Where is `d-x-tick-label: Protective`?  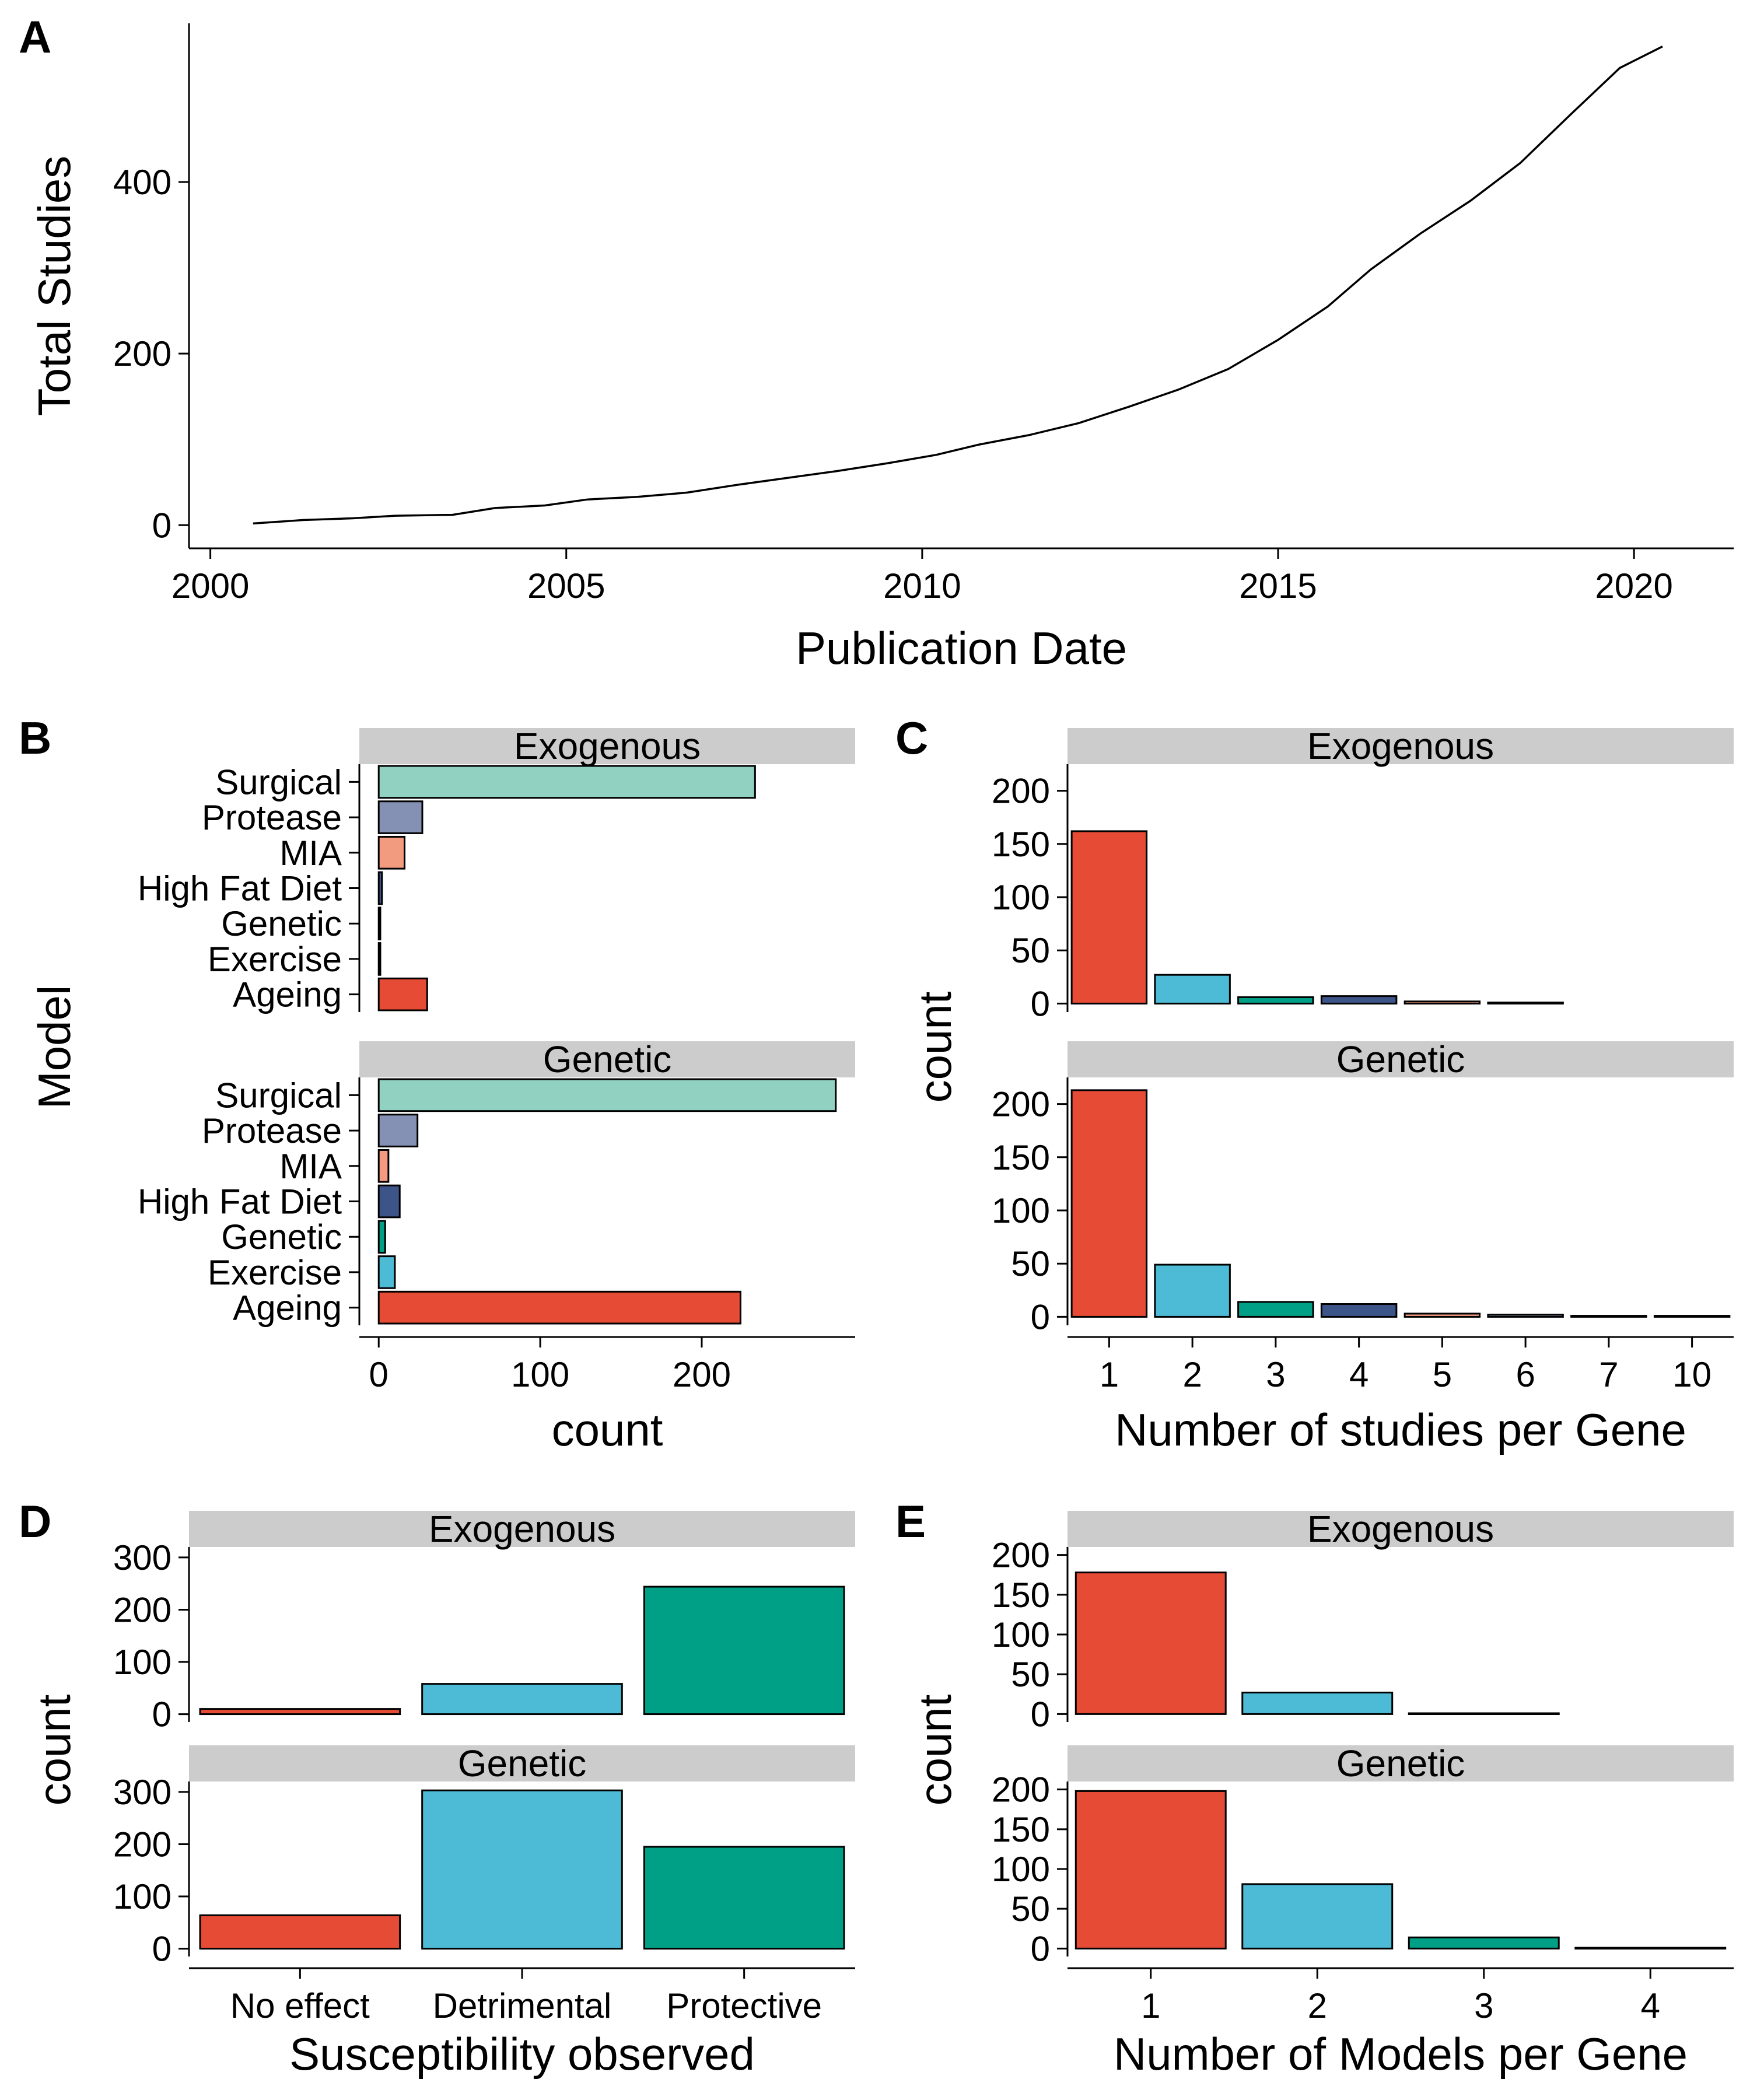
d-x-tick-label: Protective is located at coordinates (744, 2006).